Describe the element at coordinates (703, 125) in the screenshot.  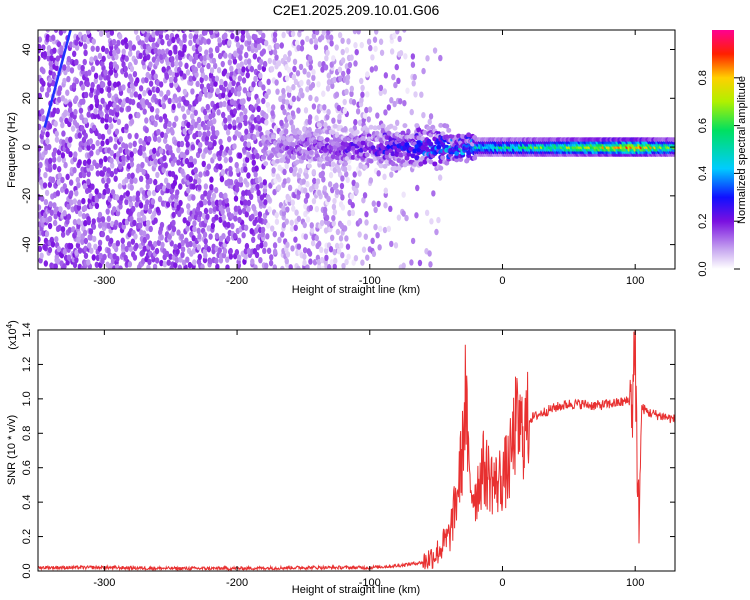
I see `colorbar-tick-label: 0.6` at that location.